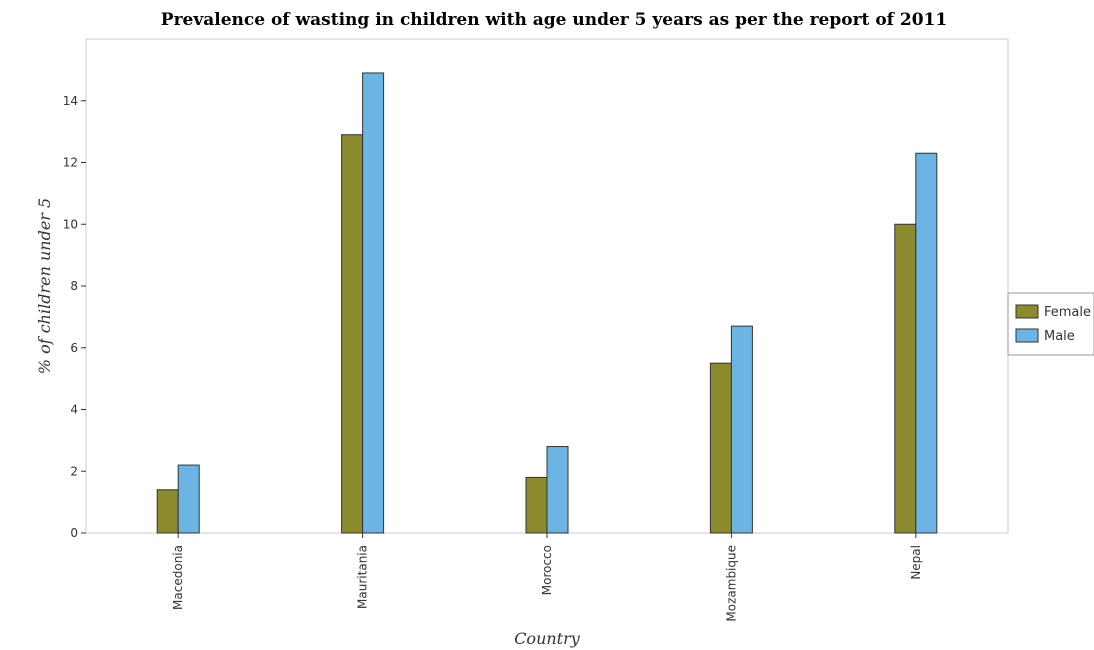 The width and height of the screenshot is (1094, 650). Describe the element at coordinates (547, 570) in the screenshot. I see `x-tick-label: Morocco` at that location.